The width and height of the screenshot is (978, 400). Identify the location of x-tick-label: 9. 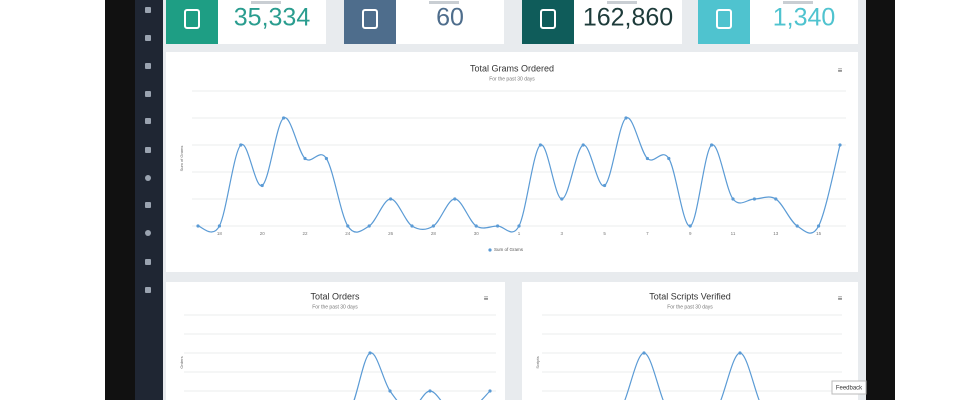
(690, 233).